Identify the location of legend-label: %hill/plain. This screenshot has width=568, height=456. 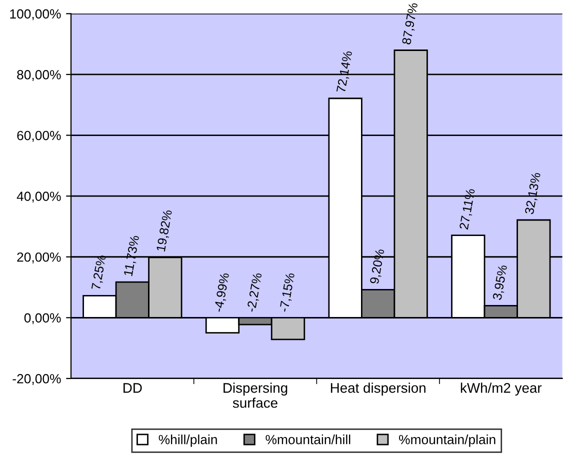
(187, 440).